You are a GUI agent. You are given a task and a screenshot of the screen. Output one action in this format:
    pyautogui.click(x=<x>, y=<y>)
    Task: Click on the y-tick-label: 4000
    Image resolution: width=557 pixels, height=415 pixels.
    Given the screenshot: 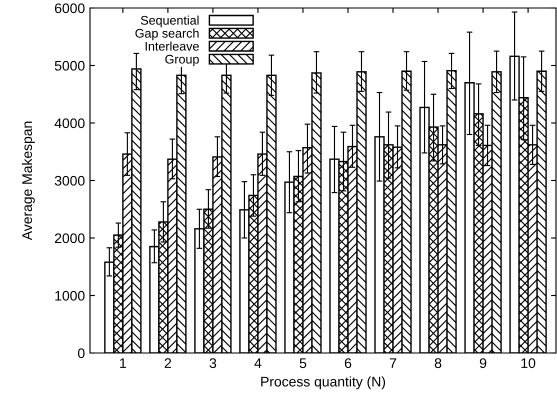 What is the action you would take?
    pyautogui.click(x=69, y=123)
    